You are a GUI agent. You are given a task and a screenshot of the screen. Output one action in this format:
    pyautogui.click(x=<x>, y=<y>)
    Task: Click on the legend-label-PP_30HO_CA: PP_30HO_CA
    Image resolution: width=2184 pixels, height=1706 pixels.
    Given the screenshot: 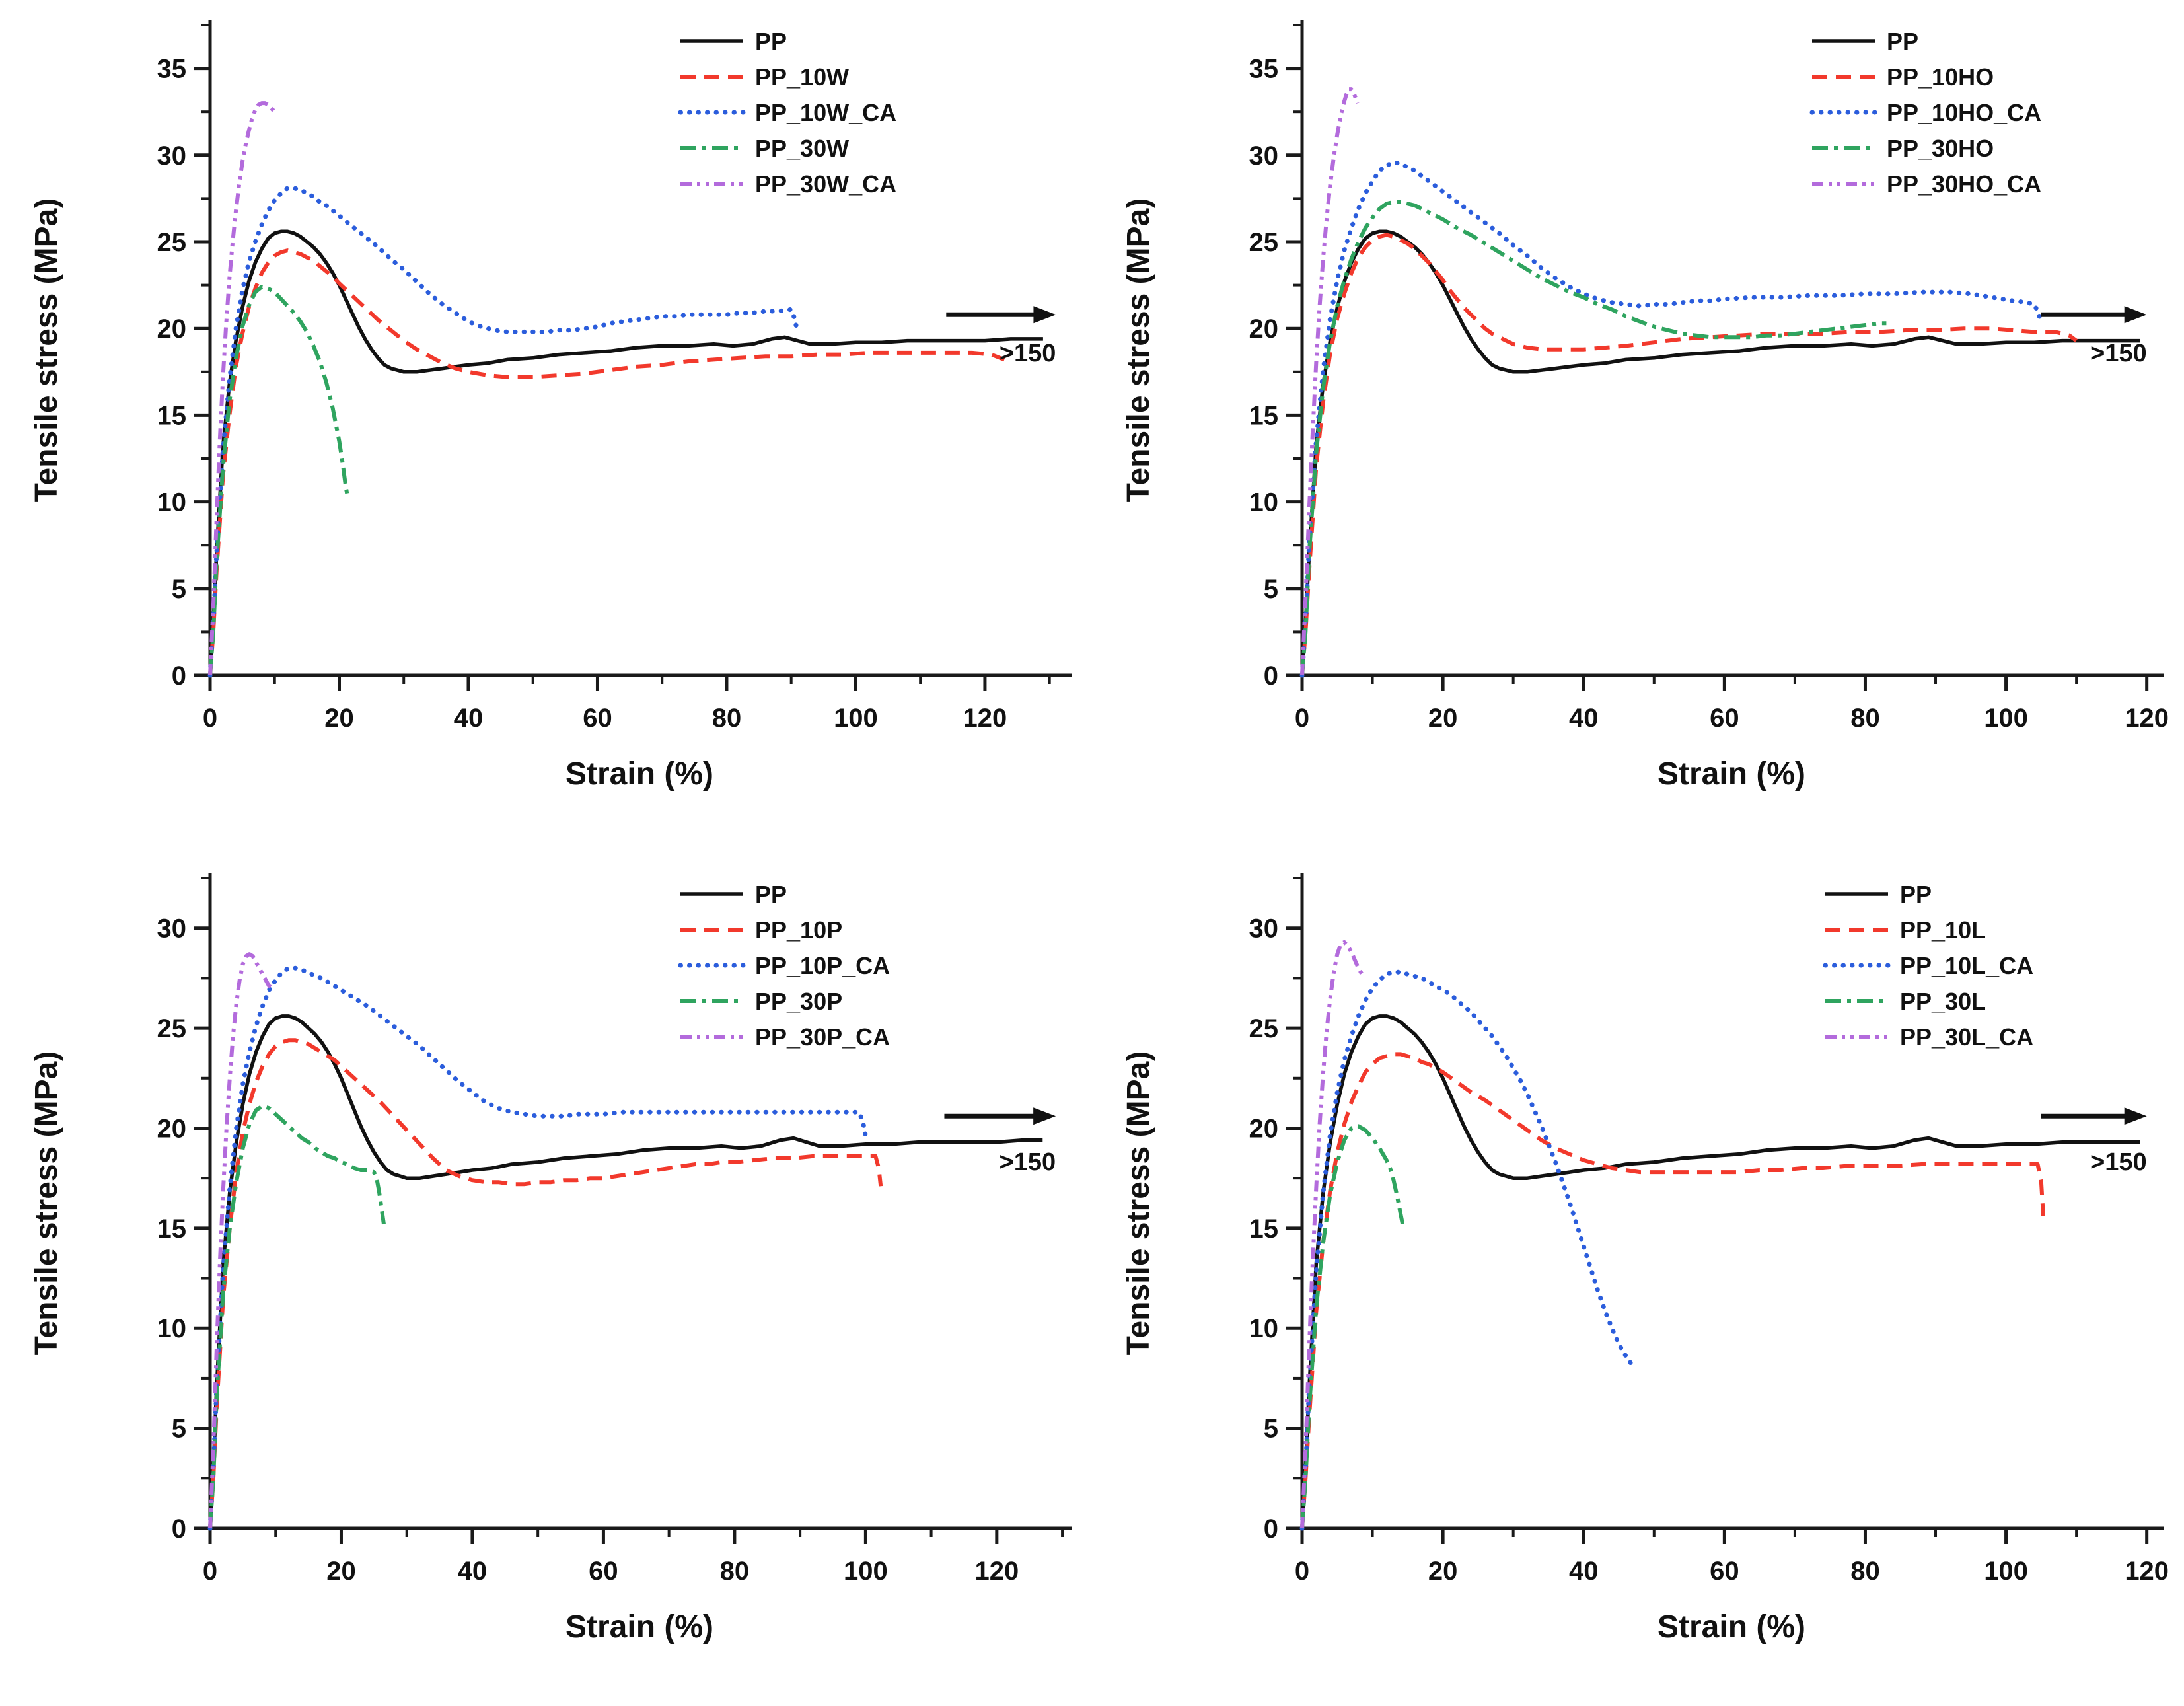 What is the action you would take?
    pyautogui.click(x=1964, y=184)
    